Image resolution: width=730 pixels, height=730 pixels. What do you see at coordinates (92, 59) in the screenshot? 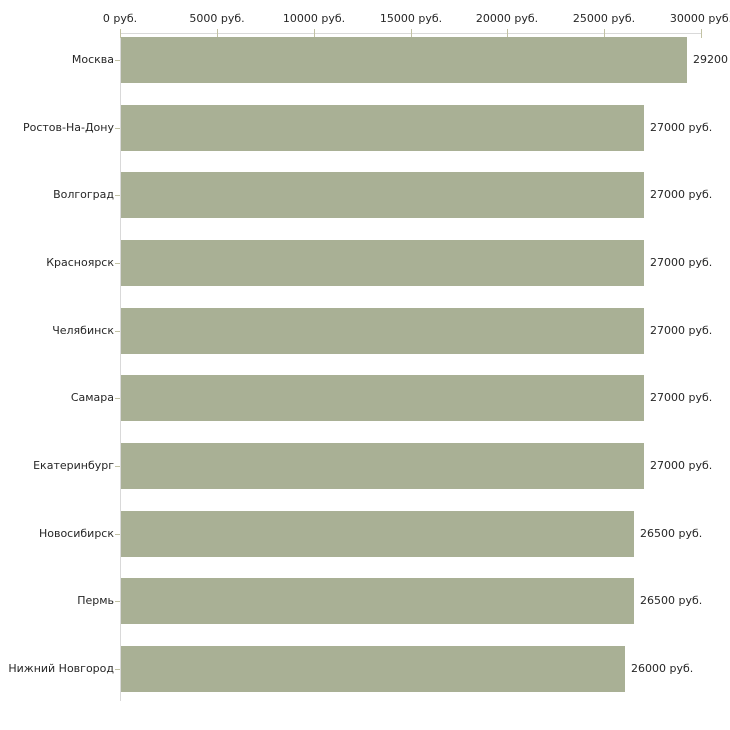
I see `category-label: Москва` at bounding box center [92, 59].